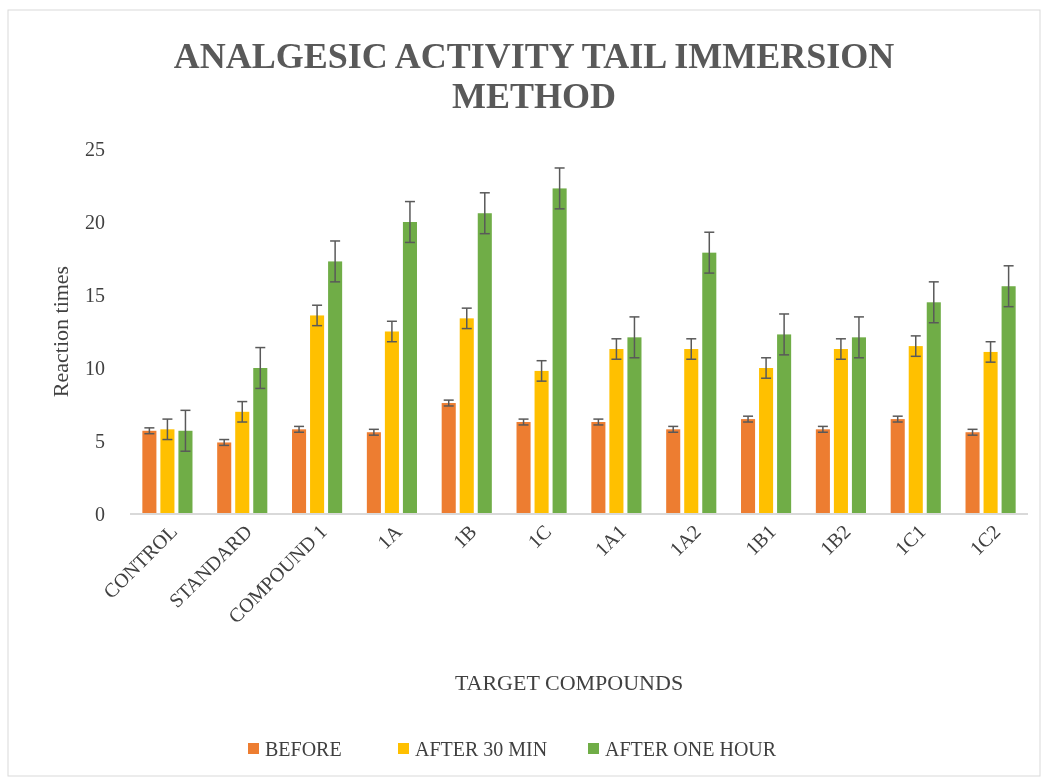 The width and height of the screenshot is (1044, 780). What do you see at coordinates (760, 540) in the screenshot?
I see `x-tick-label: 1B1` at bounding box center [760, 540].